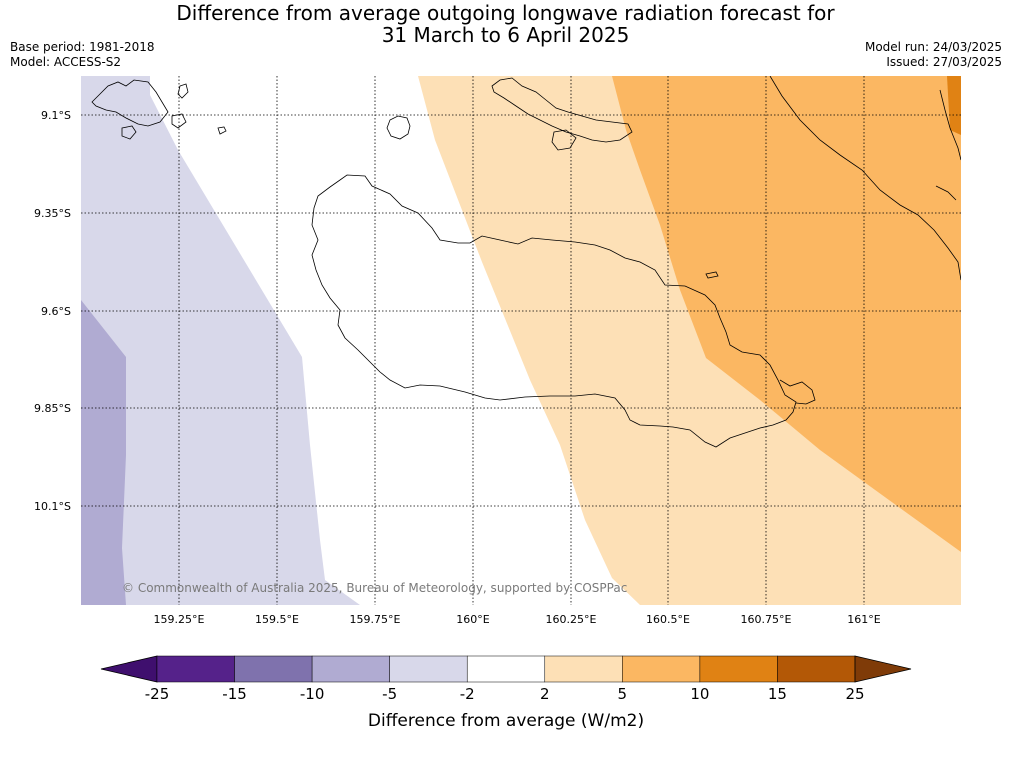 This screenshot has width=1011, height=758. Describe the element at coordinates (668, 619) in the screenshot. I see `lon-label: 160.5°E` at that location.